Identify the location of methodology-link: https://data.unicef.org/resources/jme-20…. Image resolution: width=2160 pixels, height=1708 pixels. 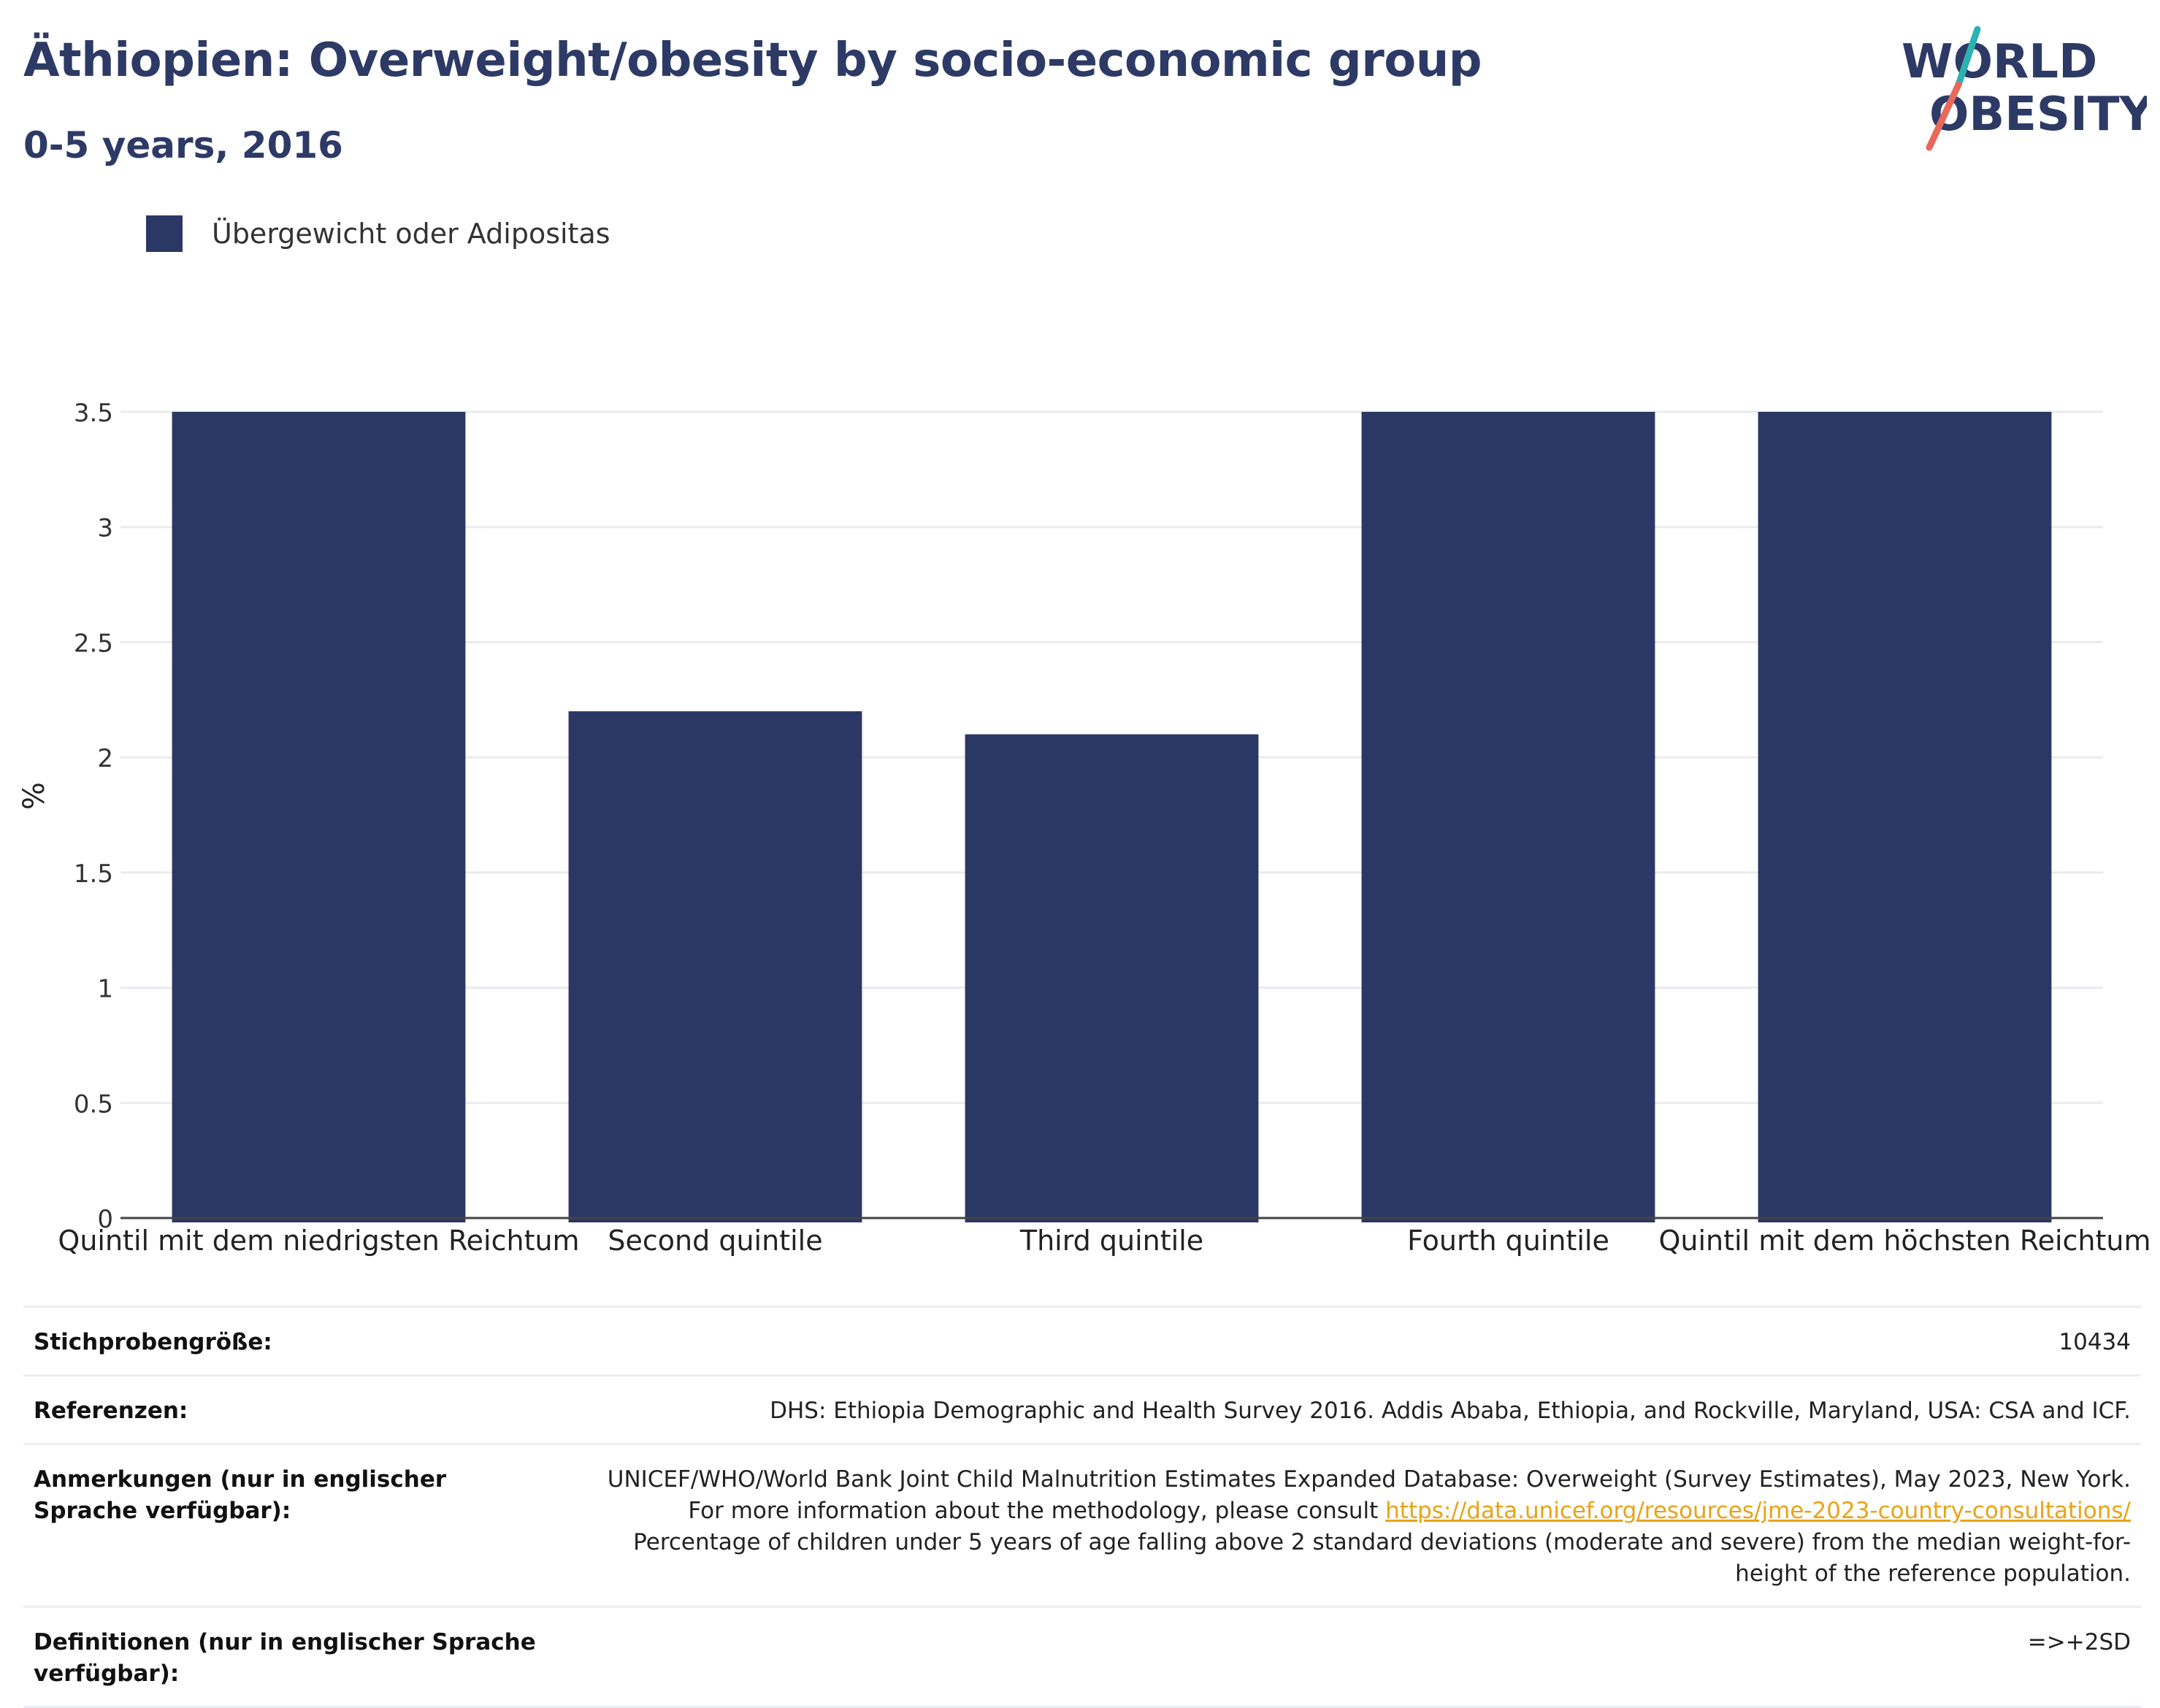
(1758, 1511).